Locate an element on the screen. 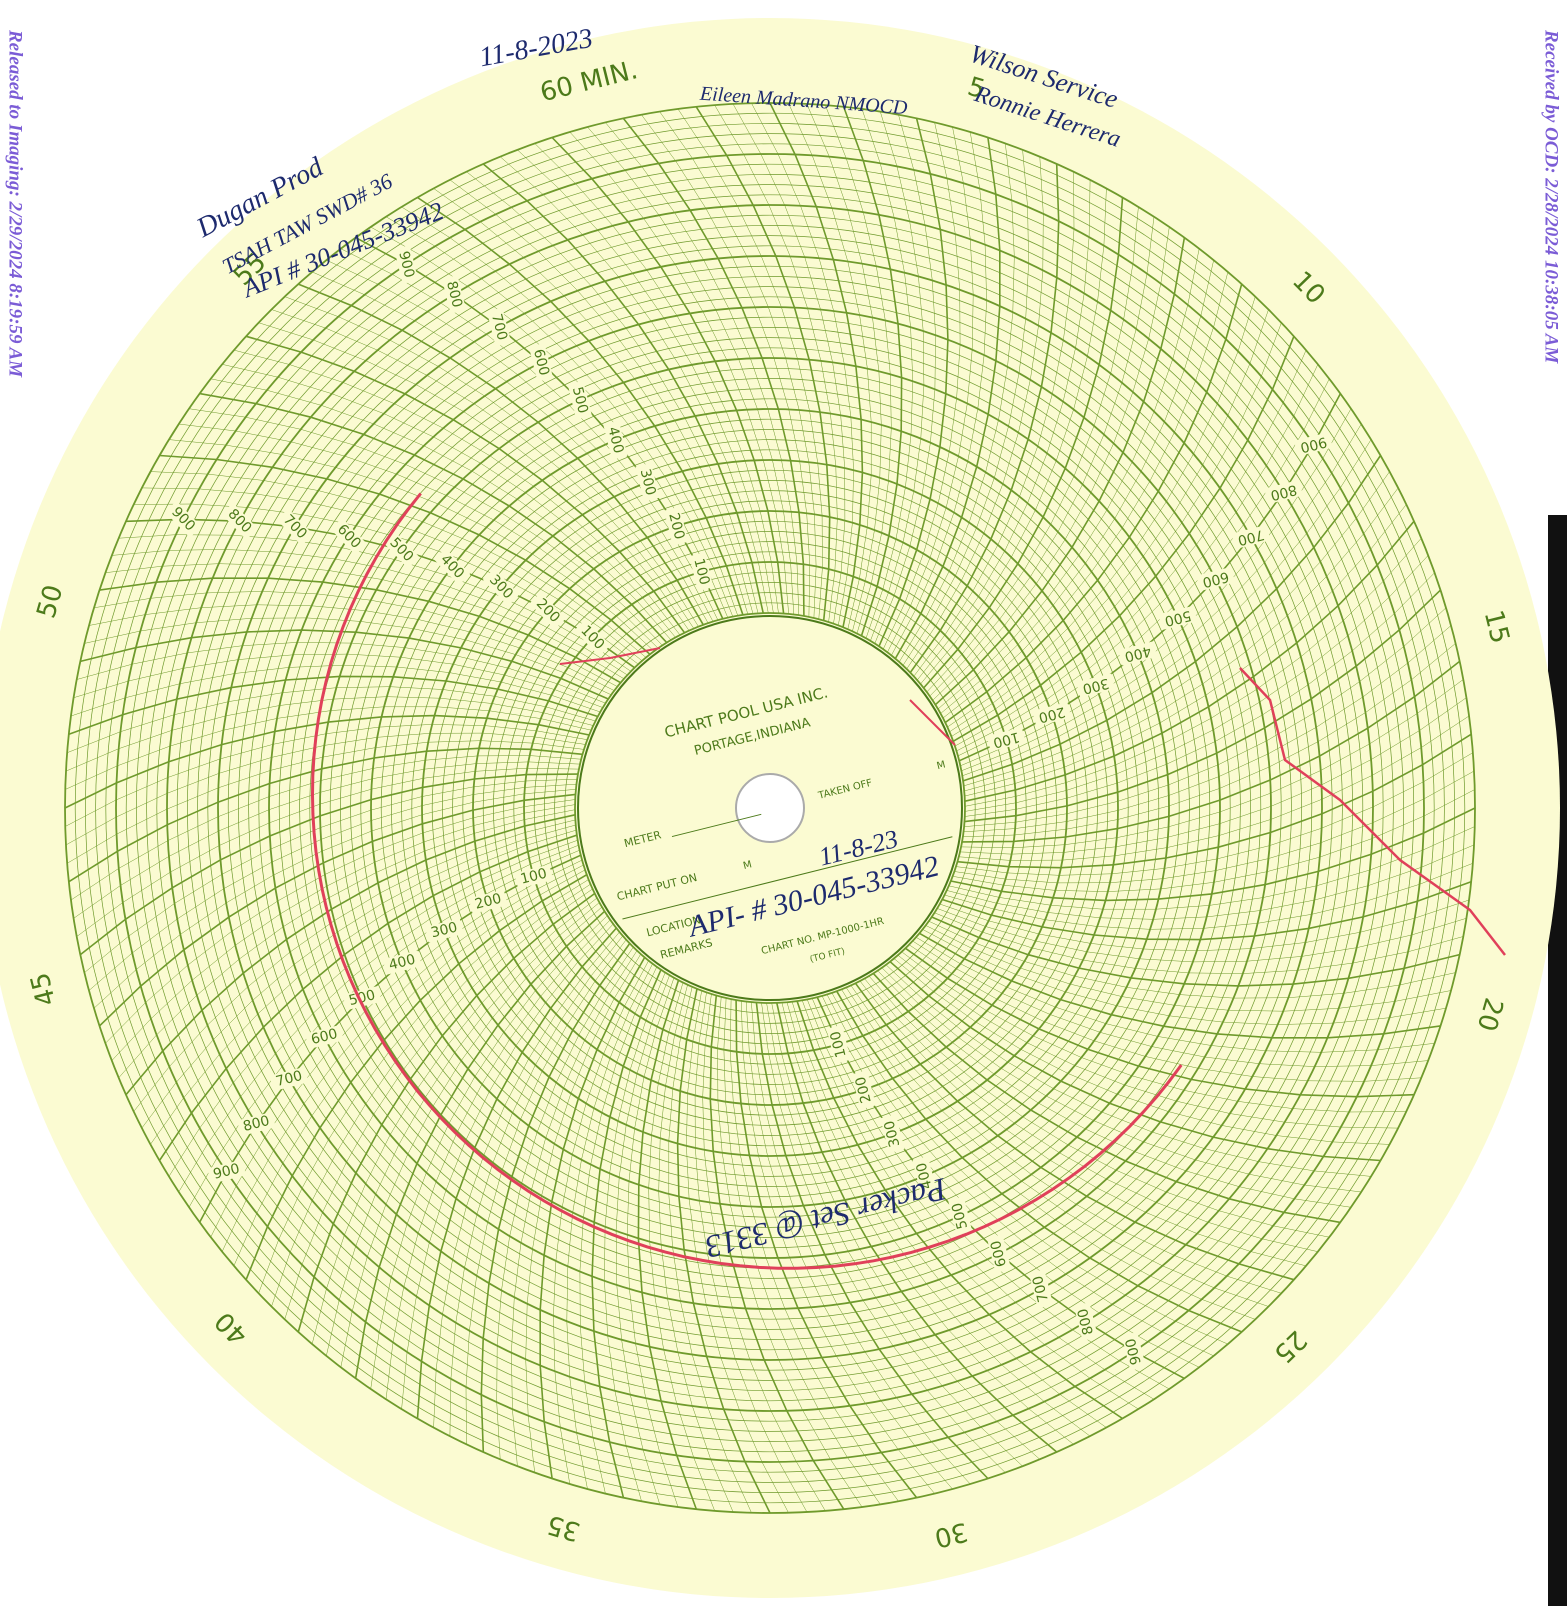 This screenshot has width=1567, height=1606. ring-label: 500 is located at coordinates (580, 400).